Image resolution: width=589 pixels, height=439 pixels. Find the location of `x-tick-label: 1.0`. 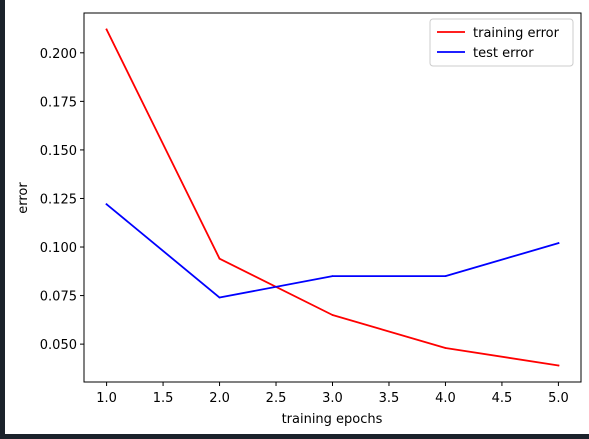

x-tick-label: 1.0 is located at coordinates (106, 398).